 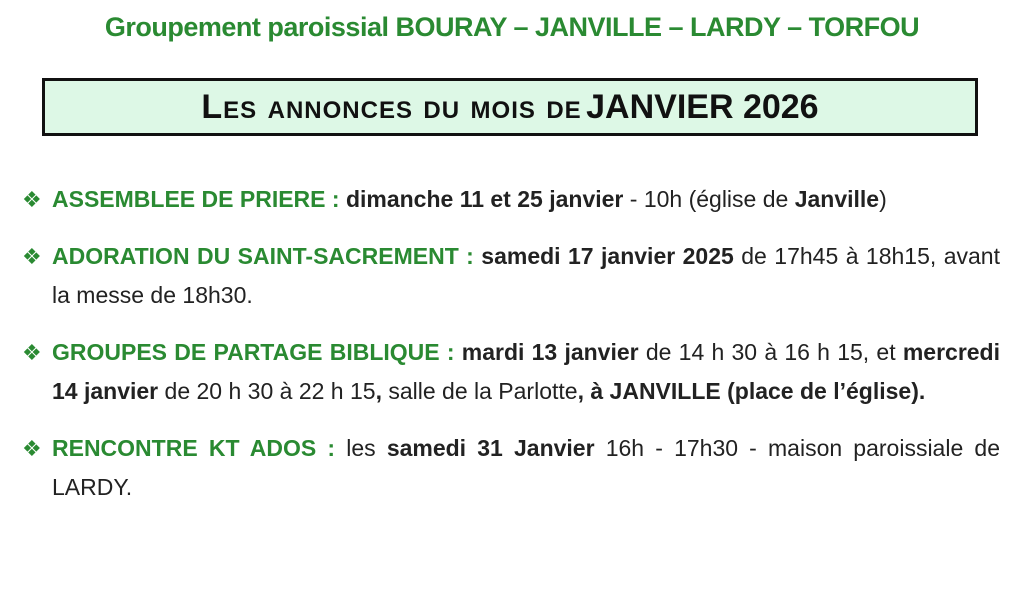 I want to click on text-segment: ,, so click(x=378, y=391).